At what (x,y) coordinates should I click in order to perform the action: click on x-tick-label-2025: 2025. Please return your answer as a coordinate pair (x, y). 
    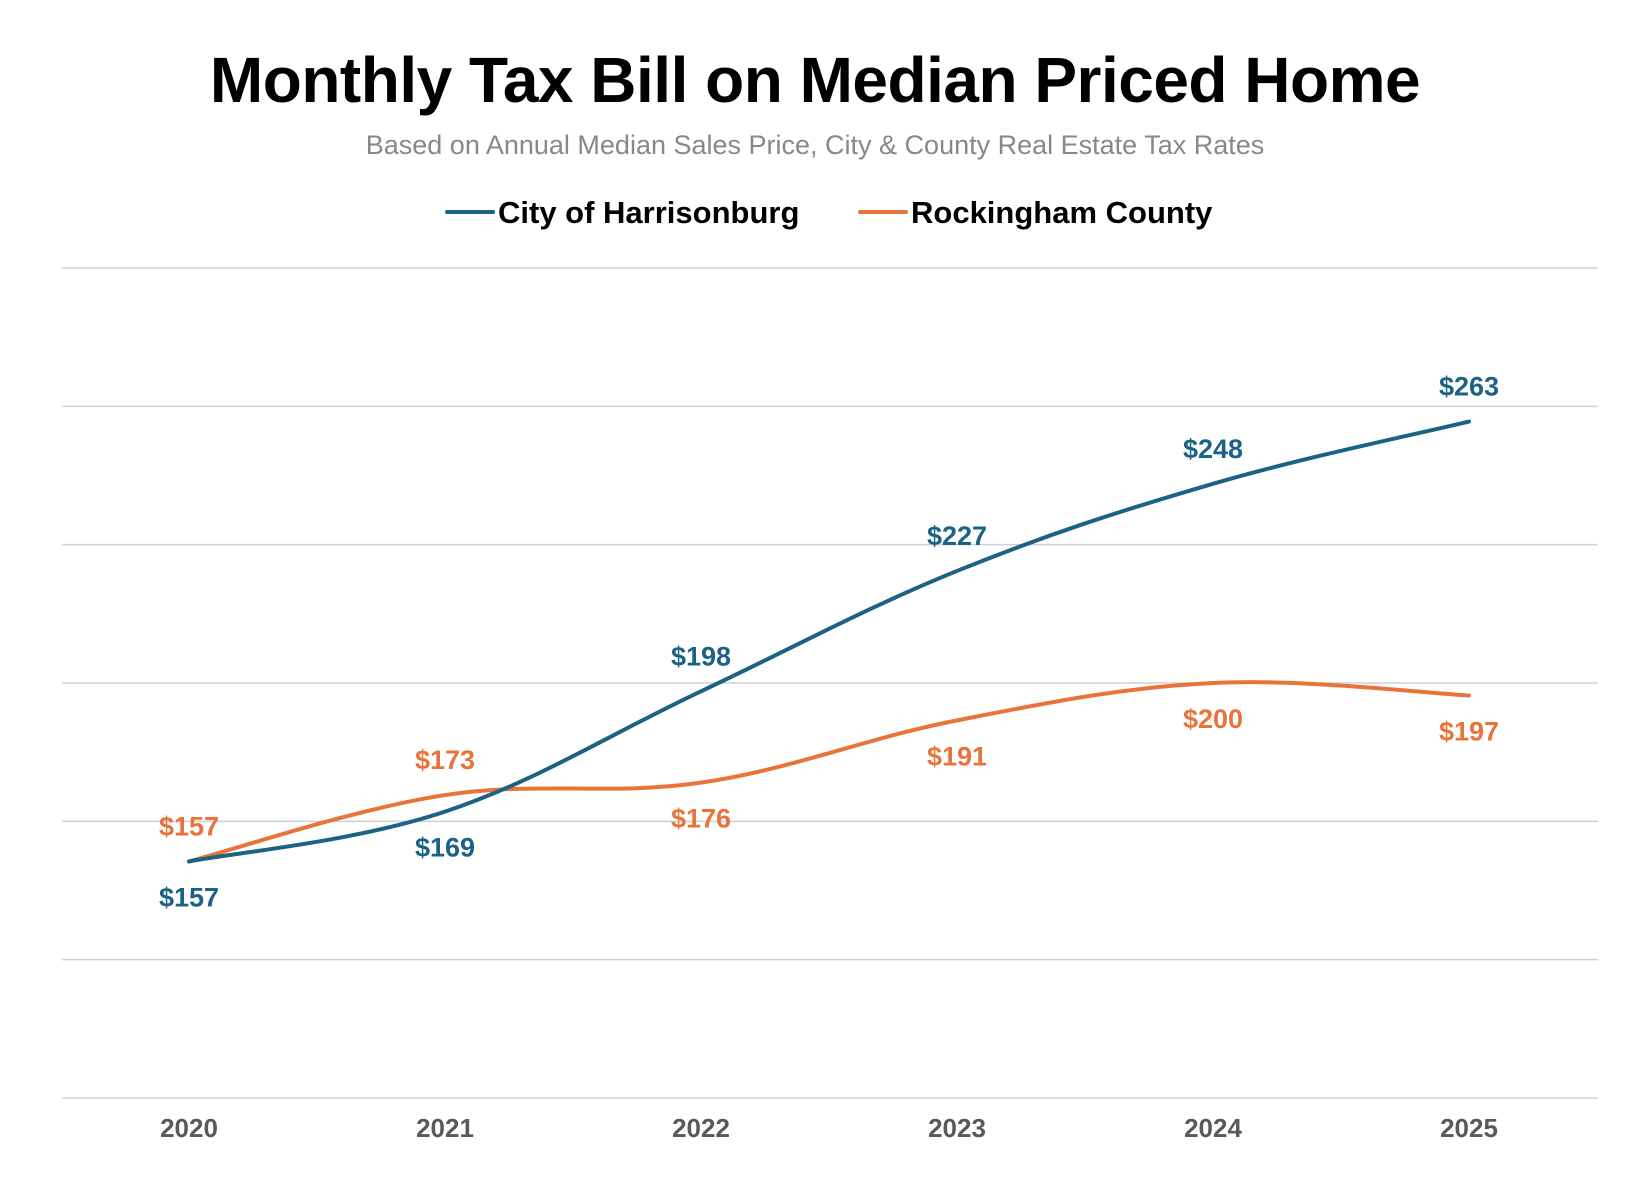
    Looking at the image, I should click on (1469, 1128).